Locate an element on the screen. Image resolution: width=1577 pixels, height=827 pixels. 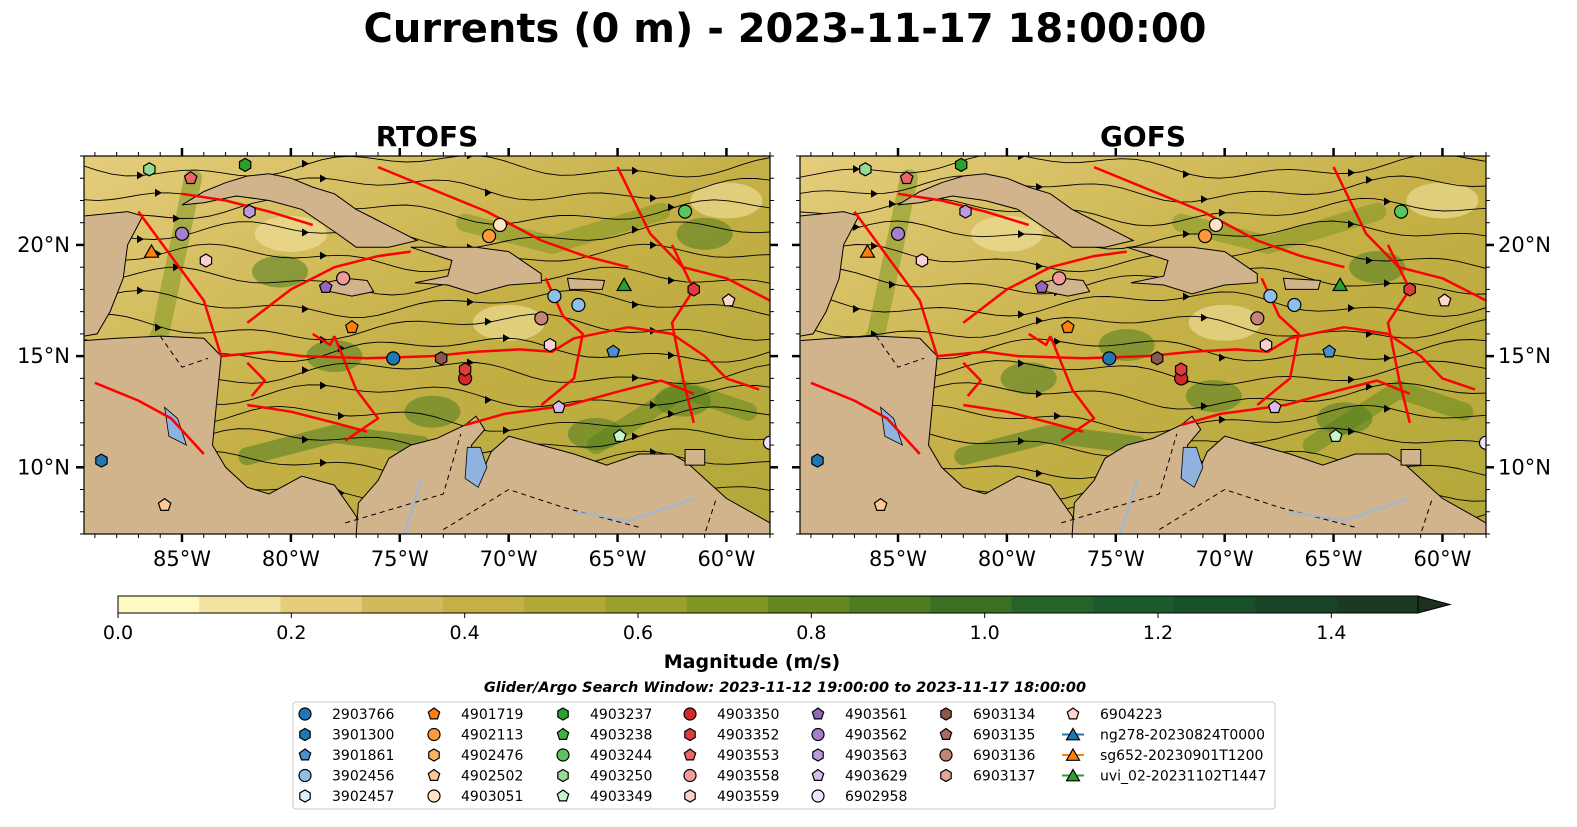
colorbar-tick-label: 0.4 is located at coordinates (465, 633).